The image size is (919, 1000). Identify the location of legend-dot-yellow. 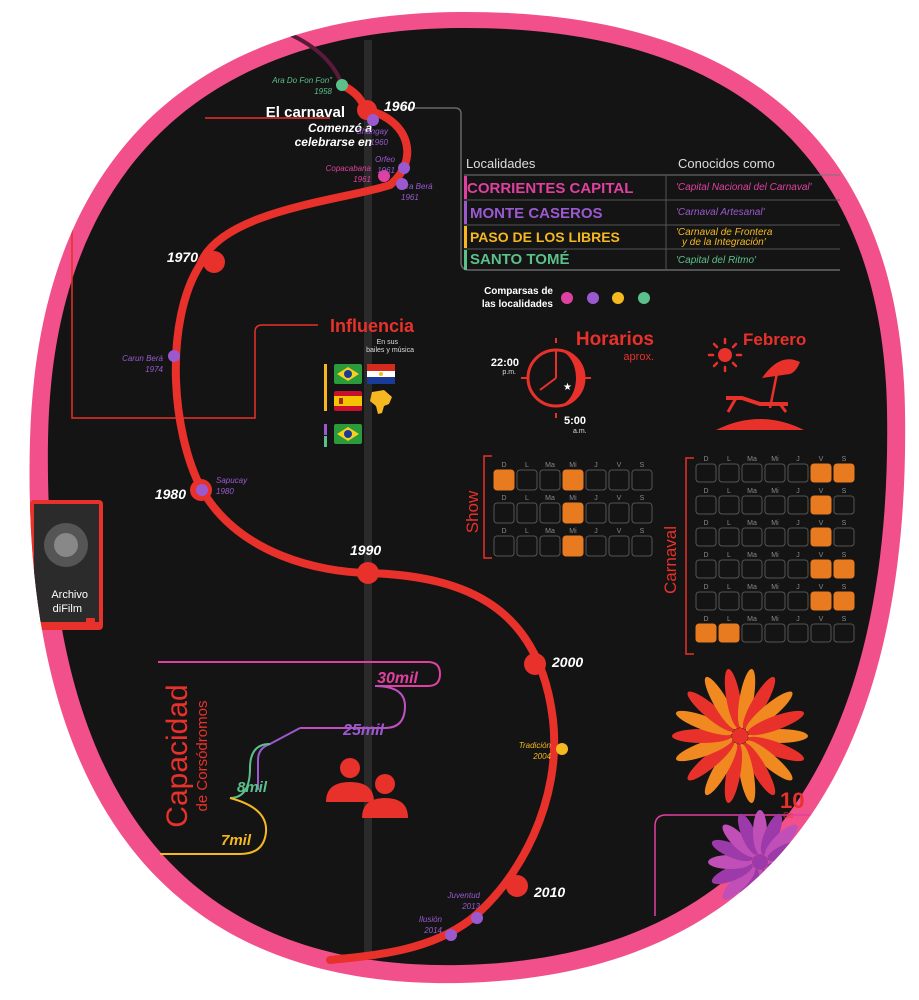
(618, 298).